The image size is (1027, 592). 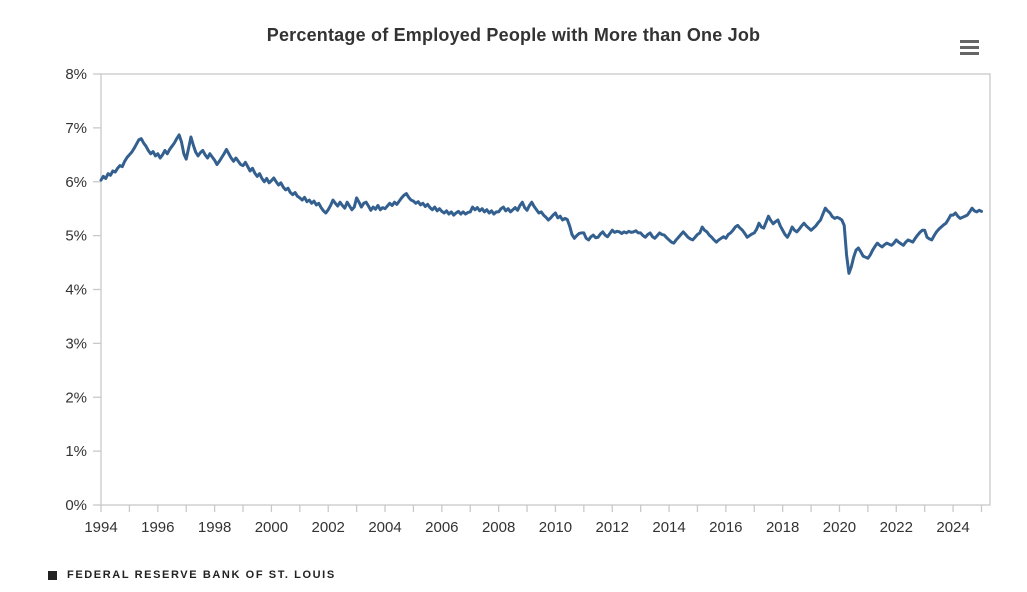 I want to click on y-axis-tick-label: 0%, so click(x=76, y=505).